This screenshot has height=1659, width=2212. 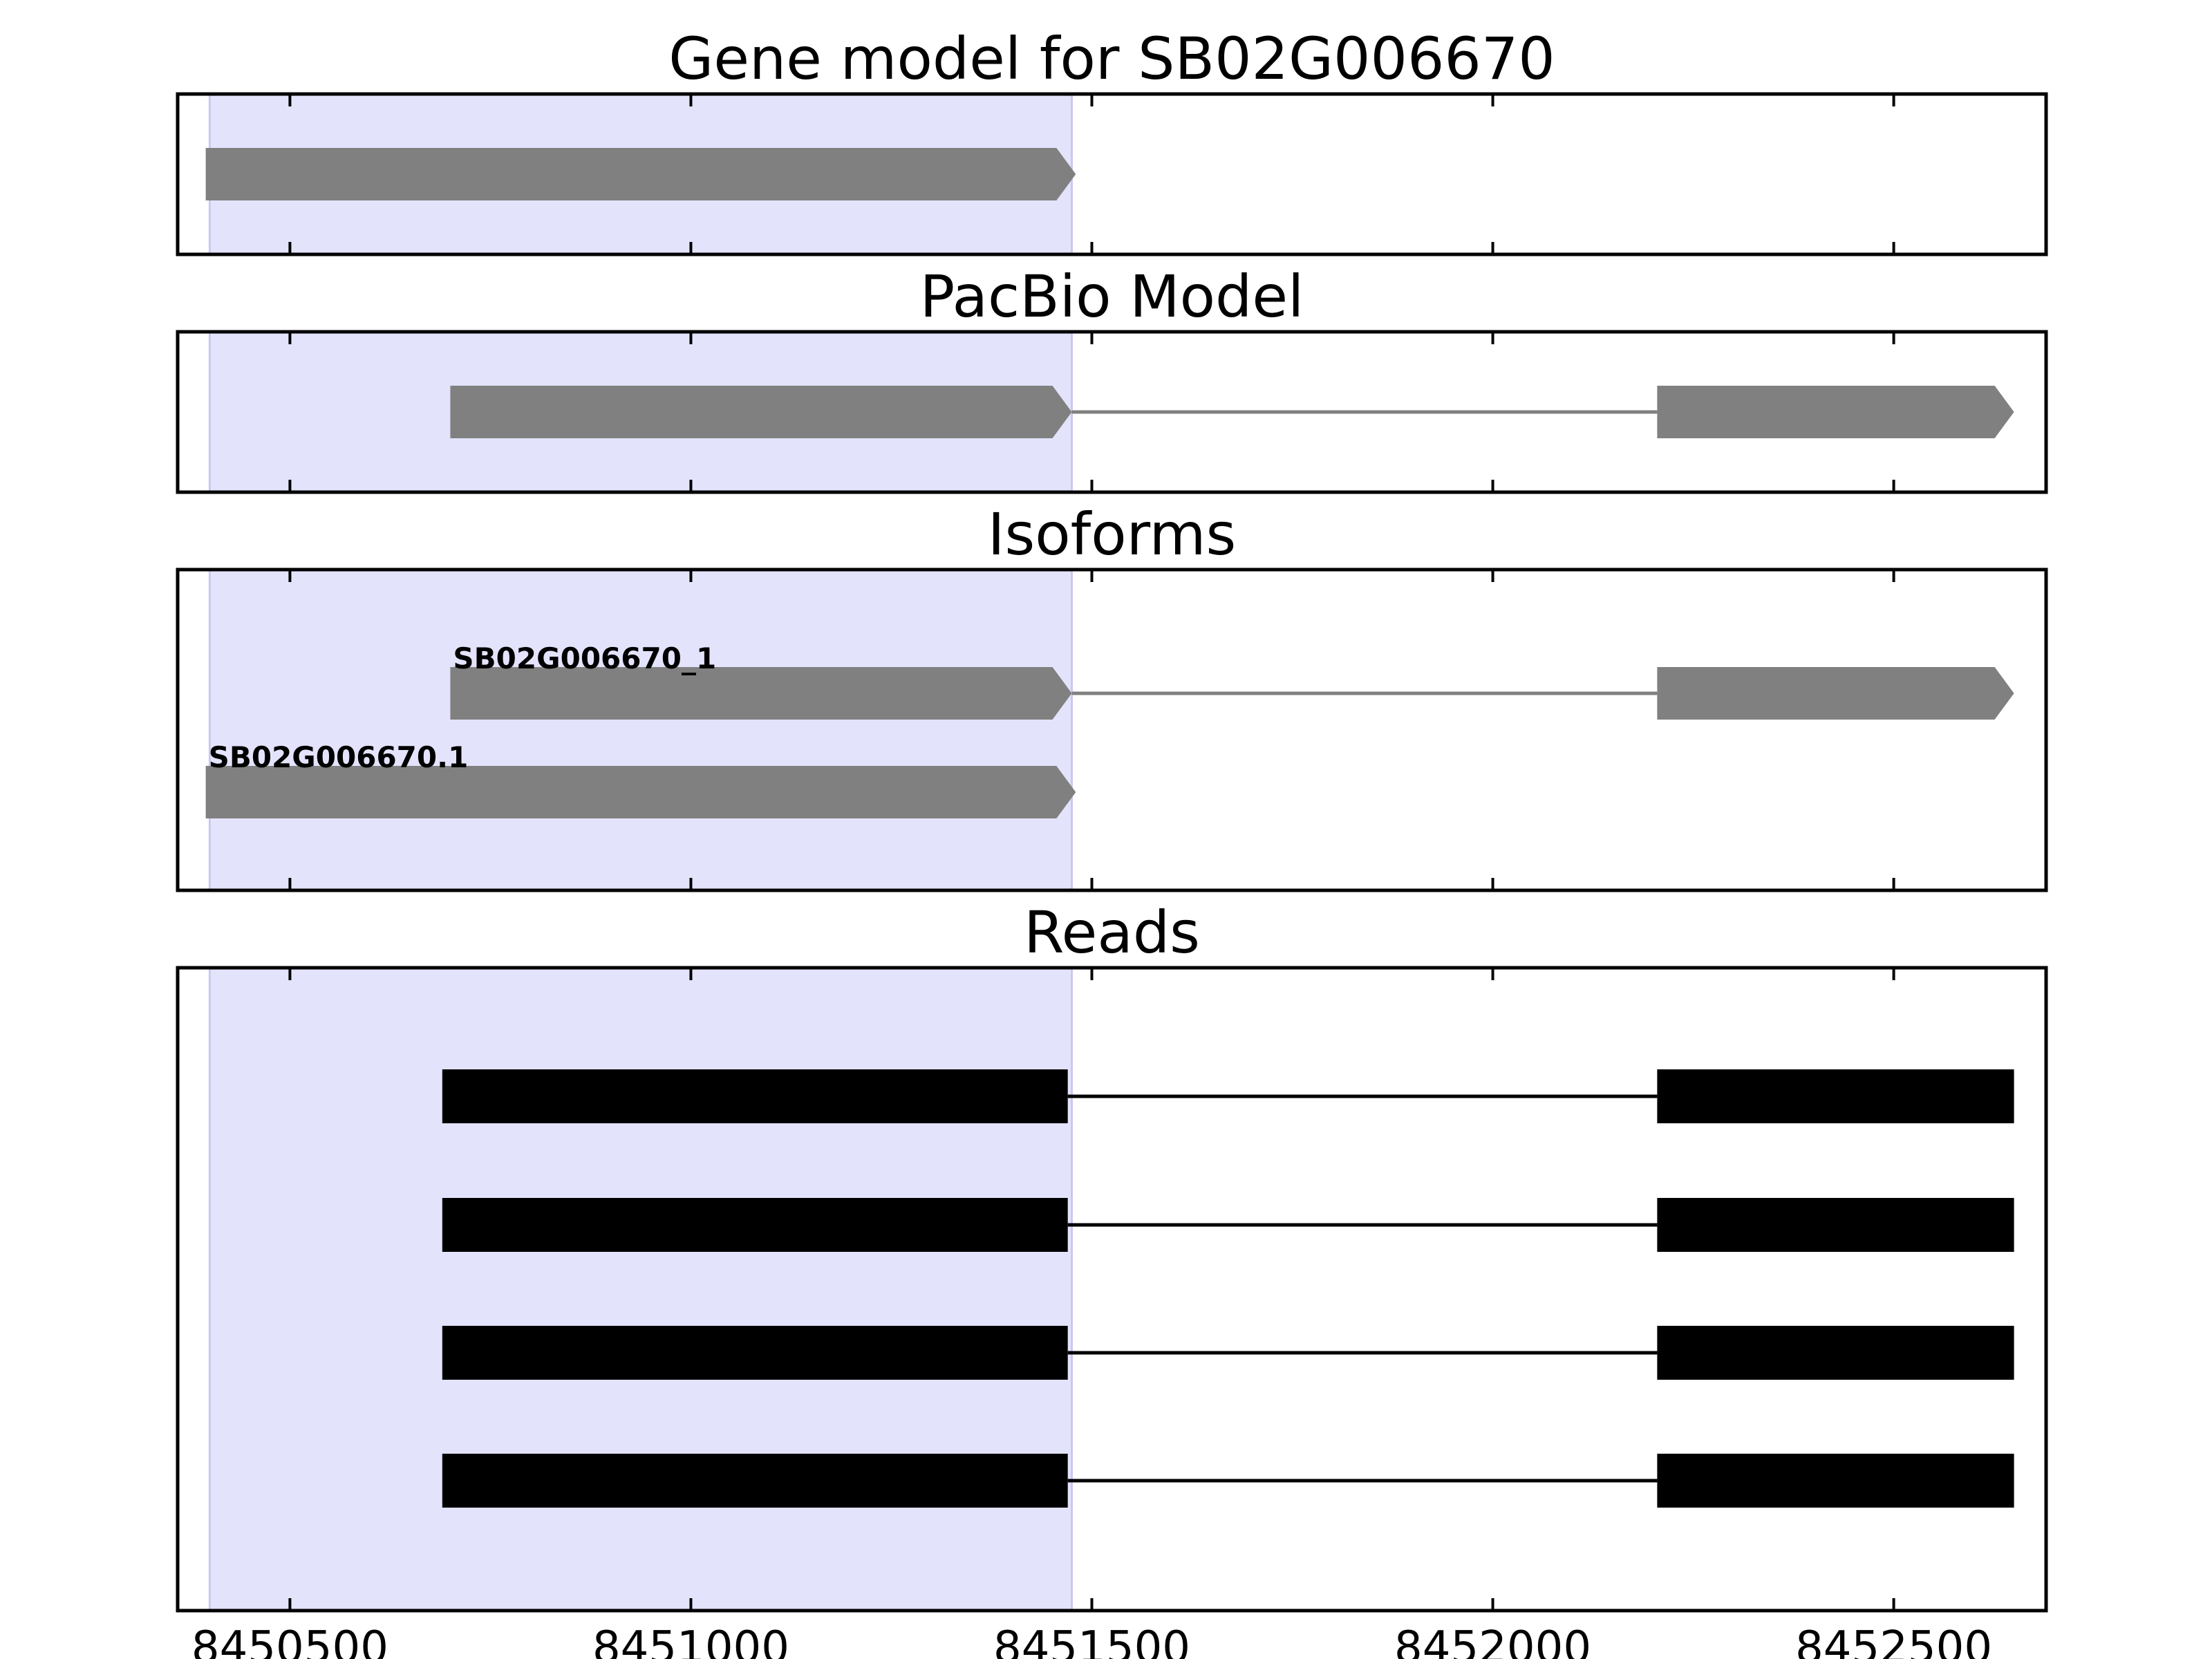 What do you see at coordinates (691, 1640) in the screenshot?
I see `x-tick-label: 8451000` at bounding box center [691, 1640].